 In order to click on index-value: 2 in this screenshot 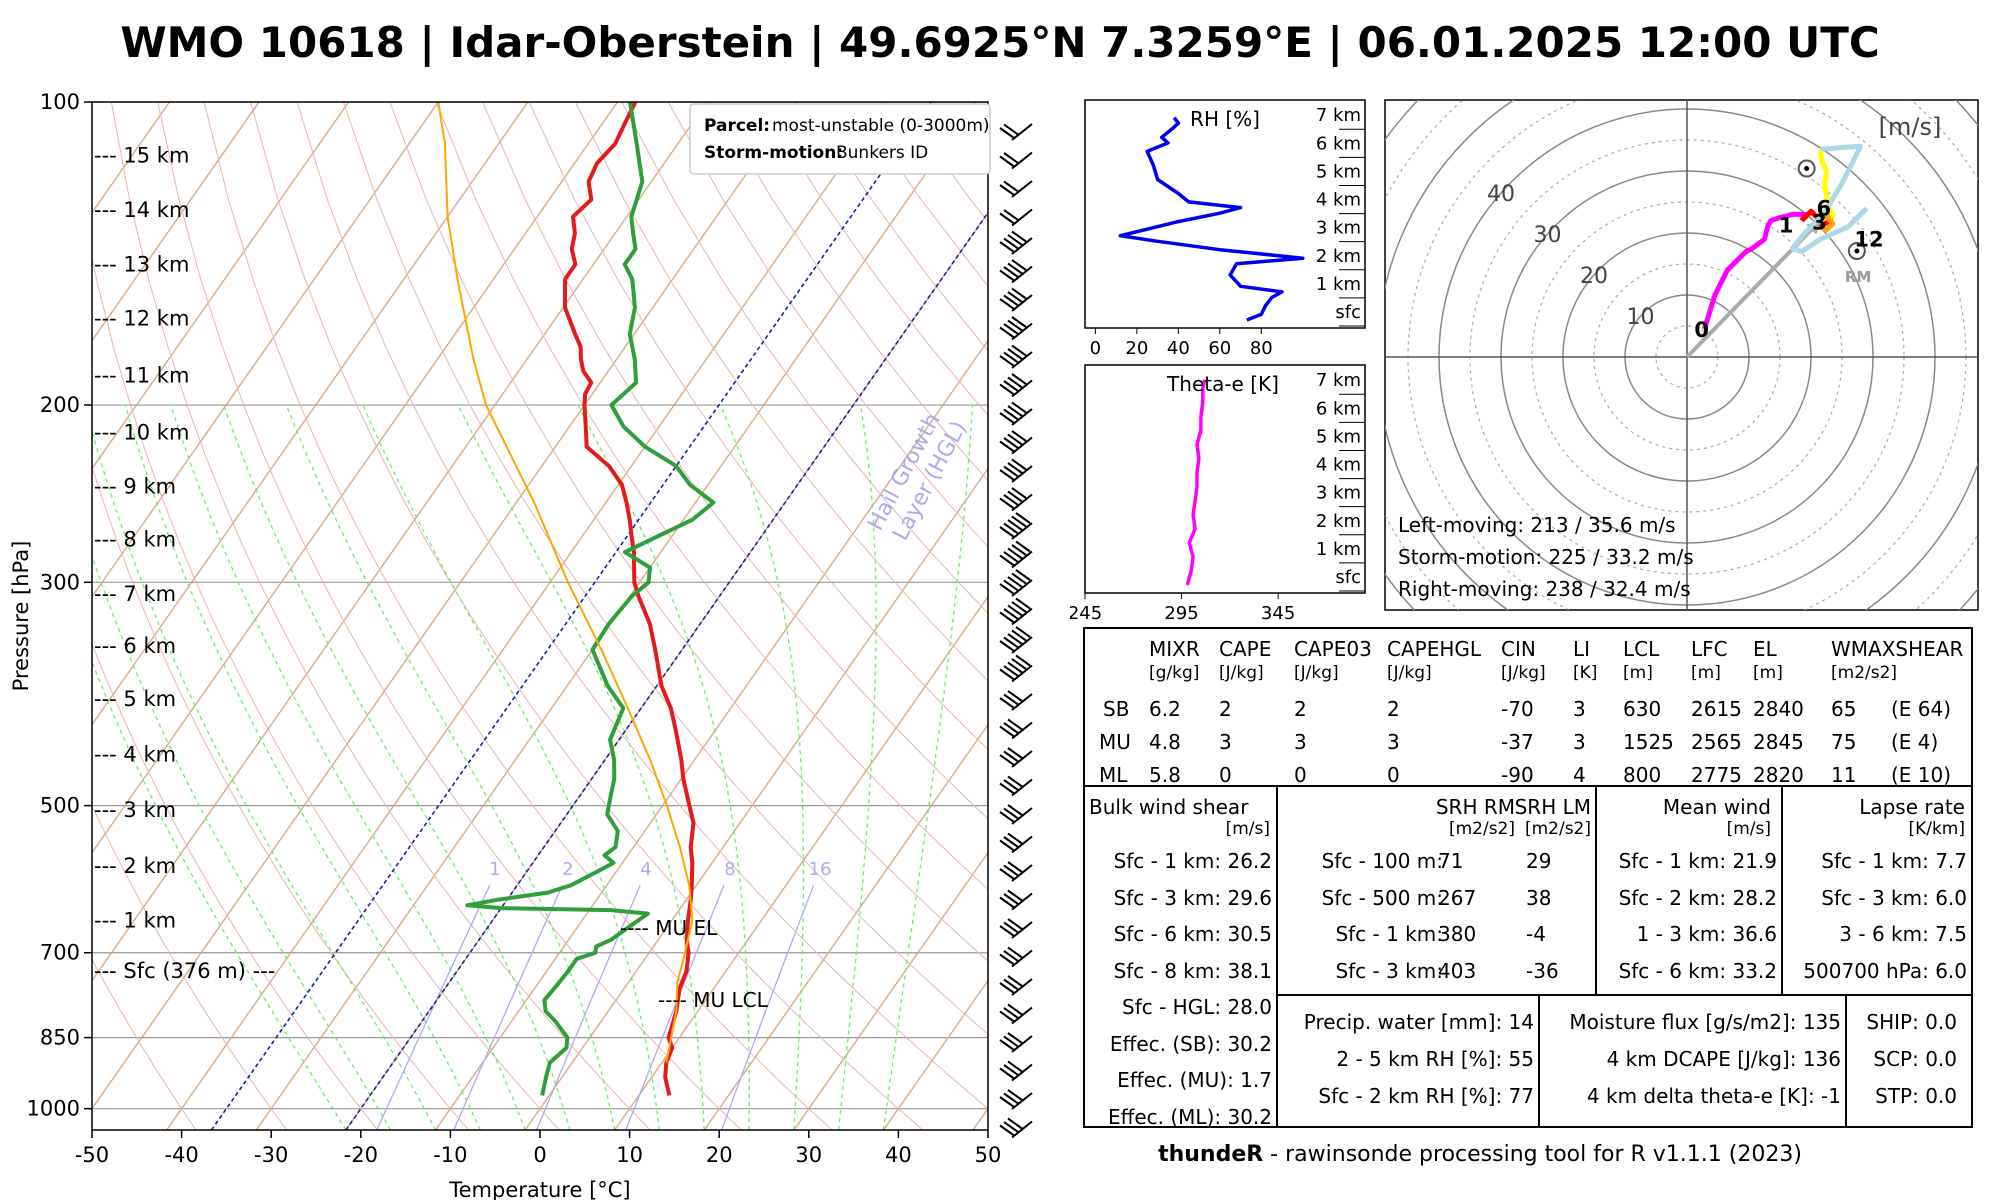, I will do `click(1225, 709)`.